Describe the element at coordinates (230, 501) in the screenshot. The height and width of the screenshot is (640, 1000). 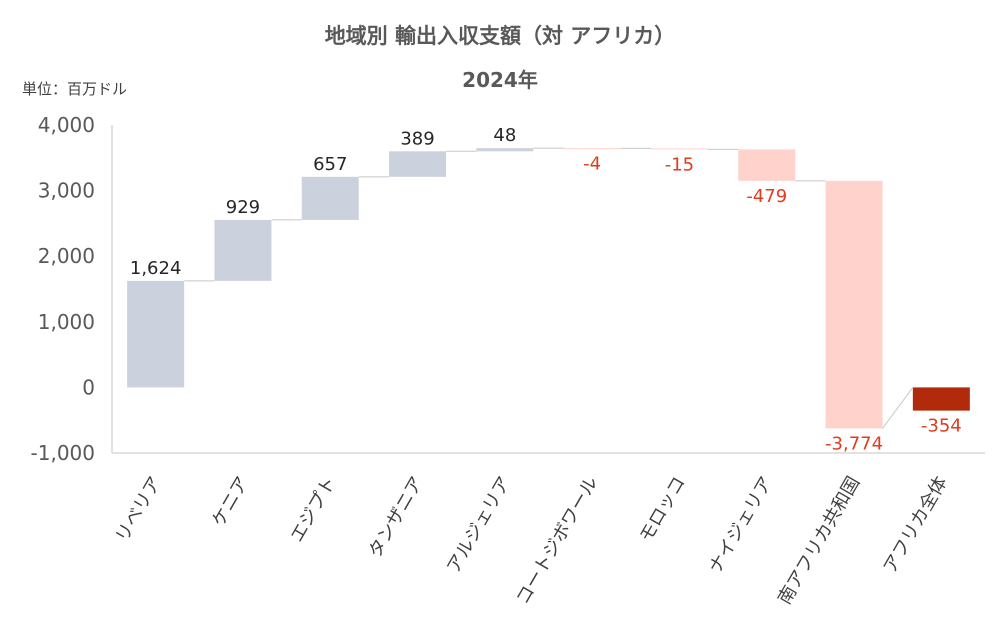
I see `x-tick-label: ケニア` at that location.